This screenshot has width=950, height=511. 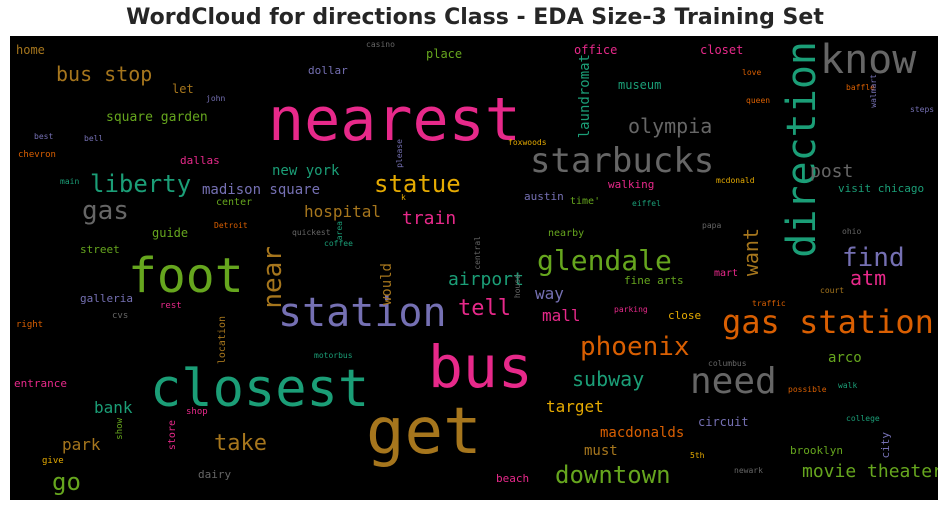 I want to click on word-dallas: dallas, so click(x=200, y=160).